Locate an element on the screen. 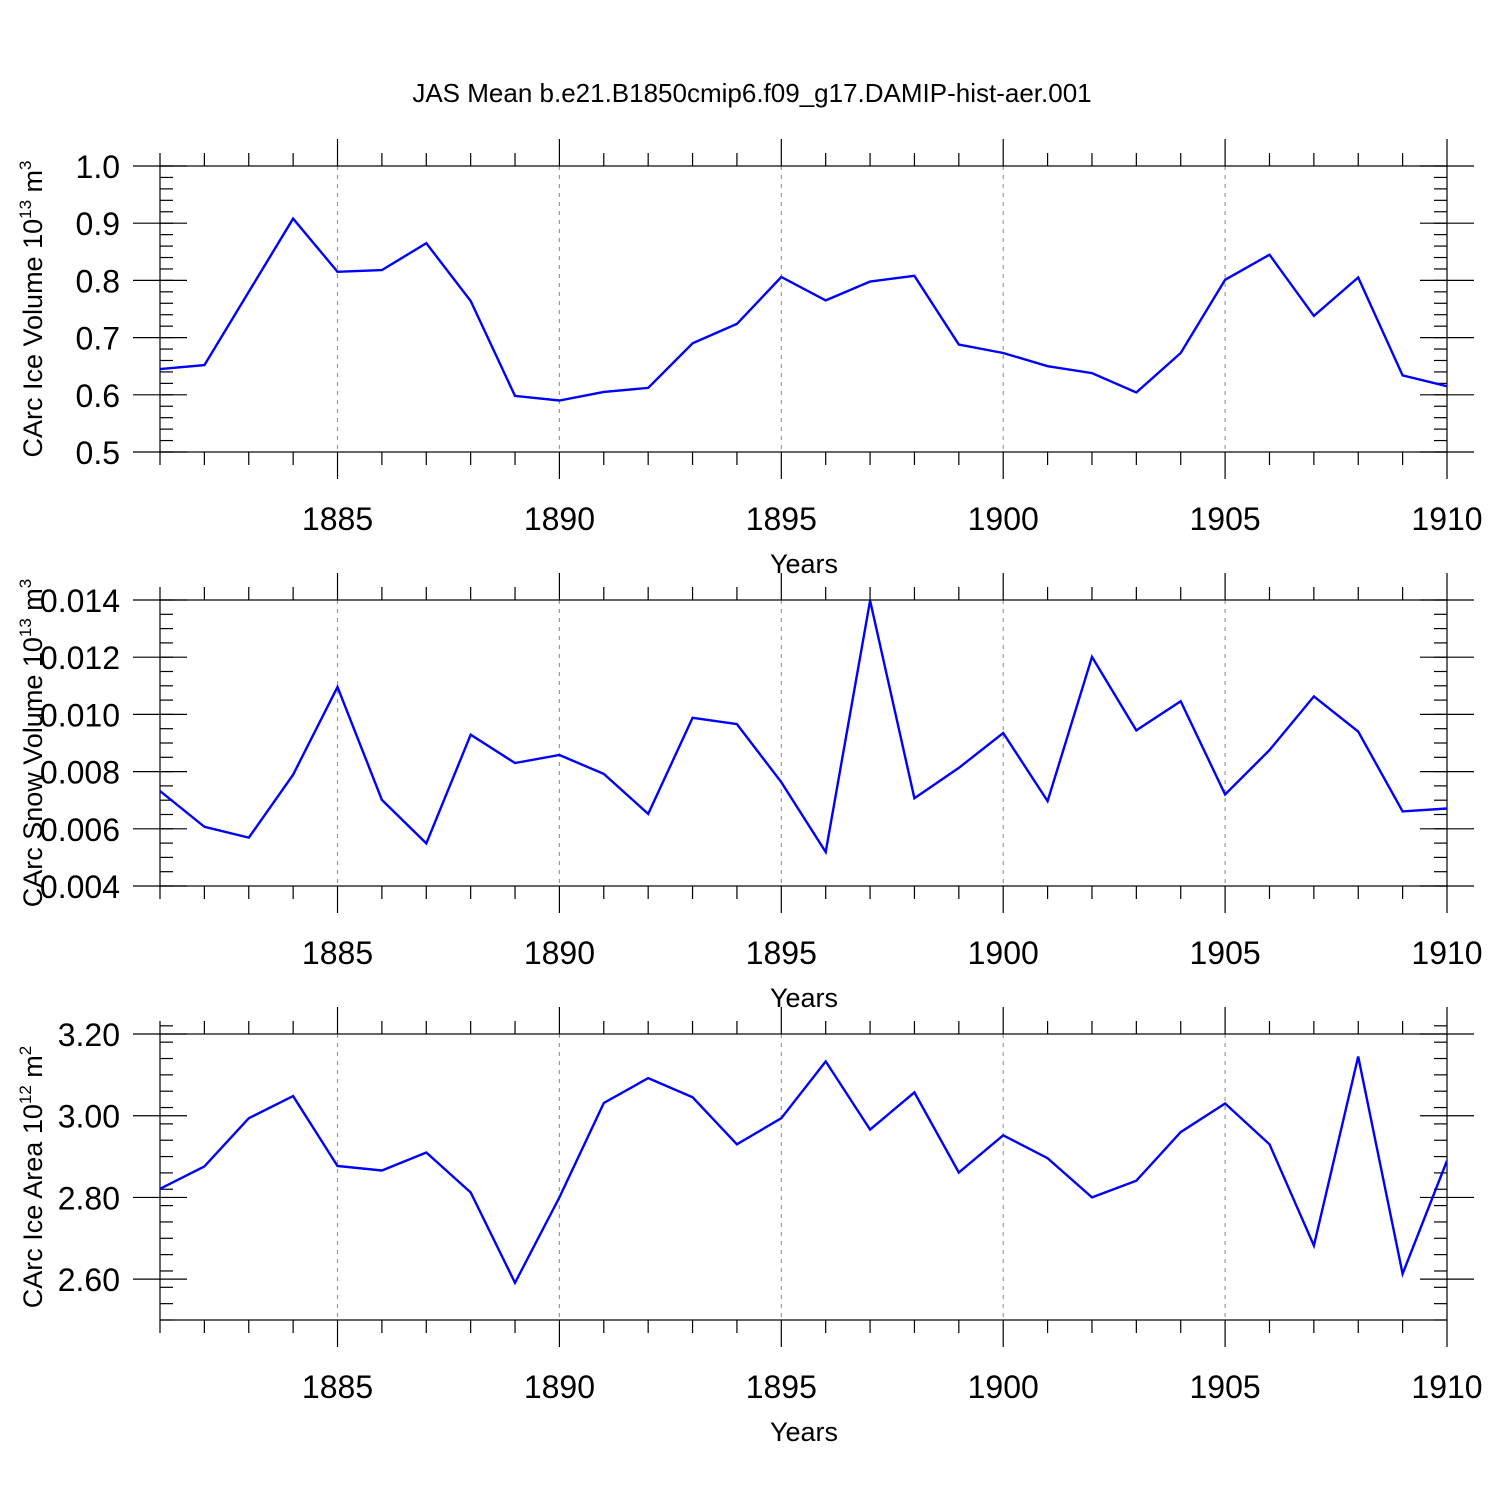 This screenshot has width=1500, height=1500. y-tick-label: 0.5 is located at coordinates (98, 453).